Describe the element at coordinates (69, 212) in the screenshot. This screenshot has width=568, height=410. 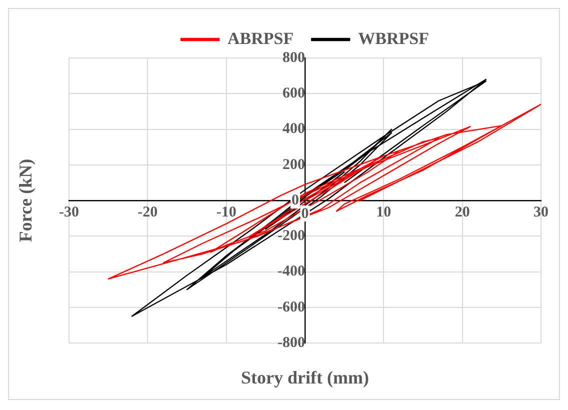
I see `x-tick-label: -30` at that location.